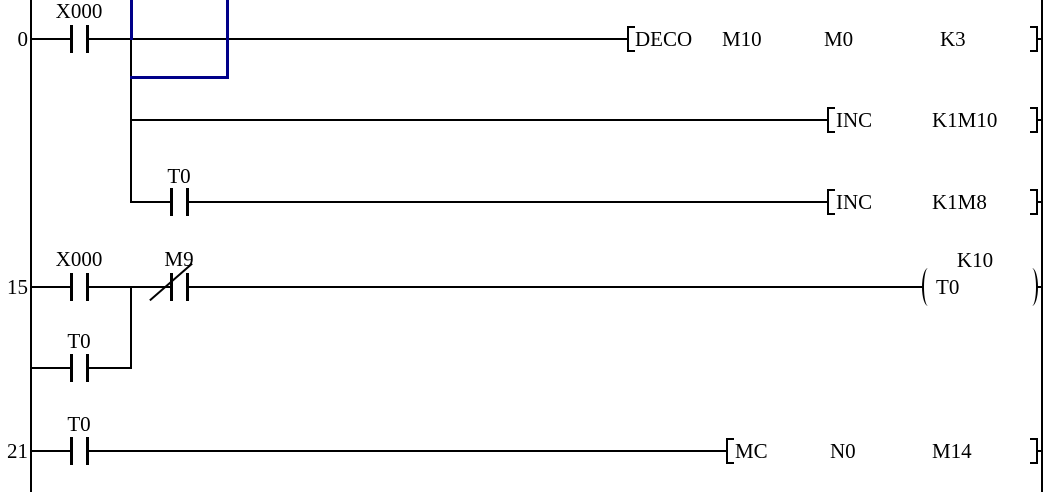 This screenshot has height=492, width=1049. What do you see at coordinates (953, 39) in the screenshot?
I see `operand-3: K3` at bounding box center [953, 39].